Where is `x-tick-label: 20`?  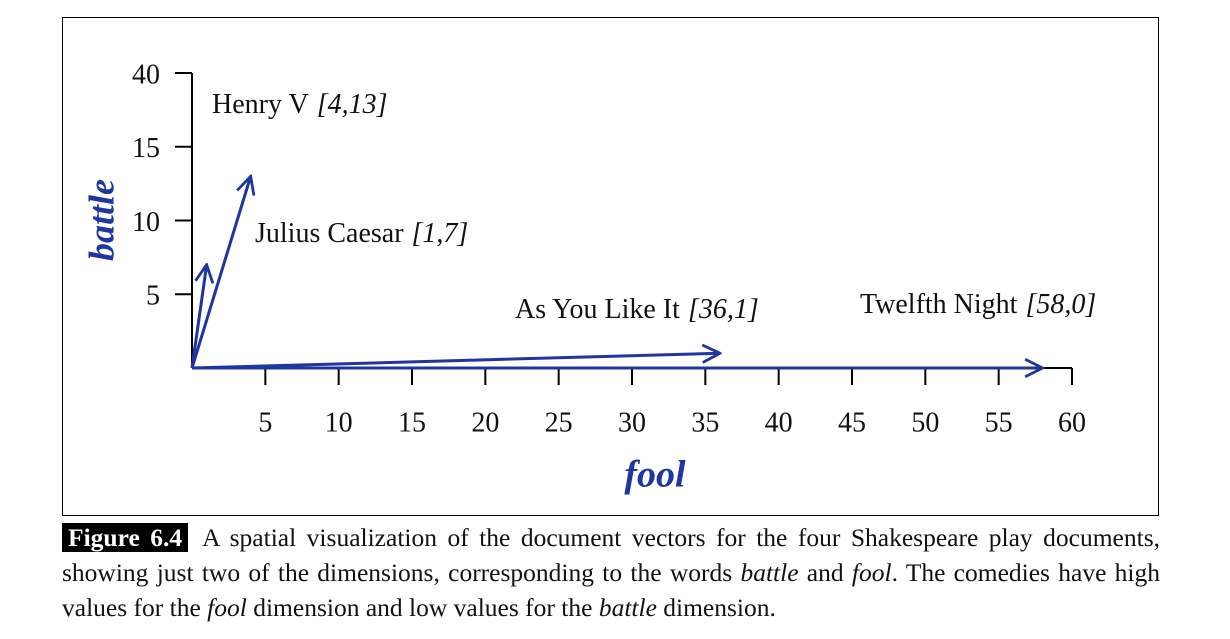 x-tick-label: 20 is located at coordinates (485, 422).